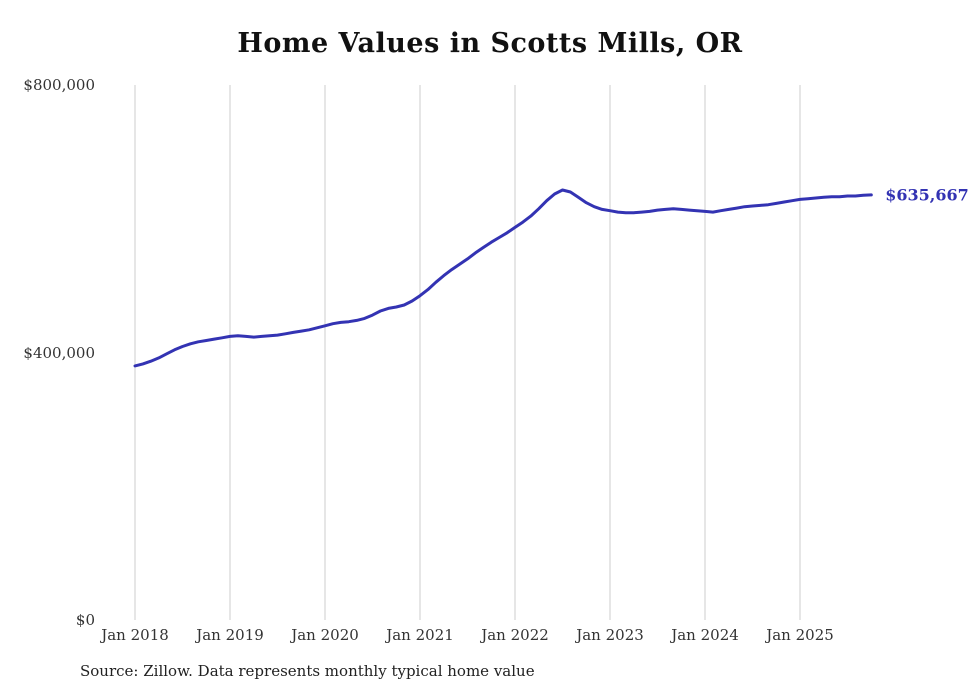  I want to click on y-axis-tick-label: $0, so click(85, 620).